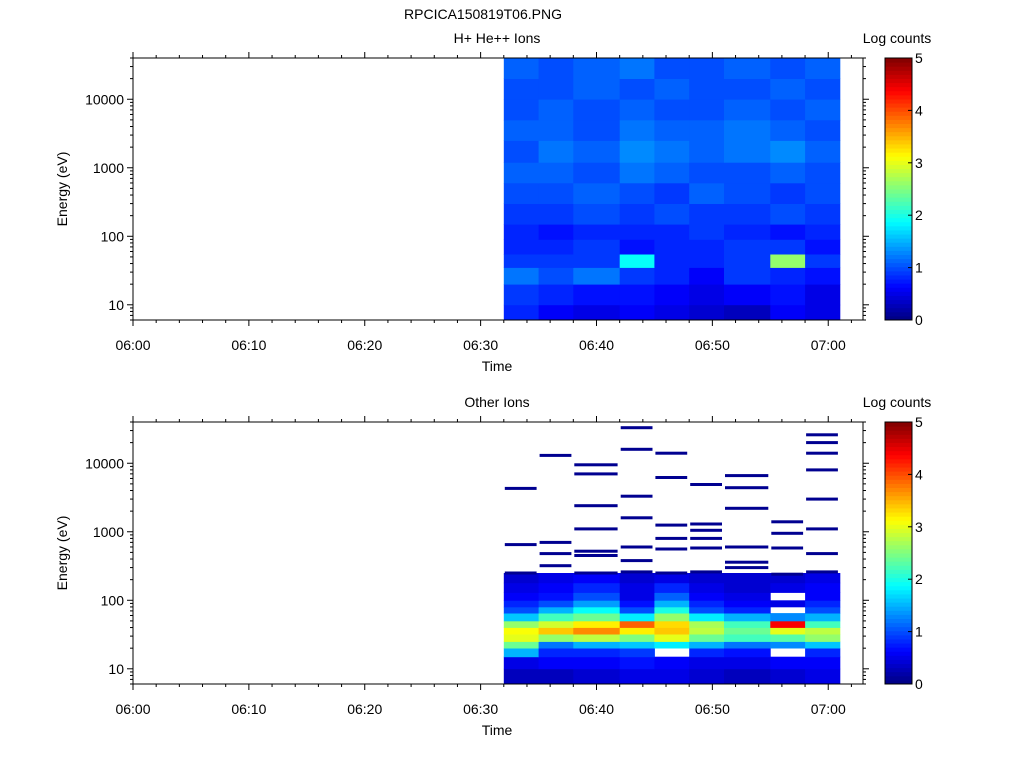  Describe the element at coordinates (132, 709) in the screenshot. I see `x-tick-label: 06:00` at that location.